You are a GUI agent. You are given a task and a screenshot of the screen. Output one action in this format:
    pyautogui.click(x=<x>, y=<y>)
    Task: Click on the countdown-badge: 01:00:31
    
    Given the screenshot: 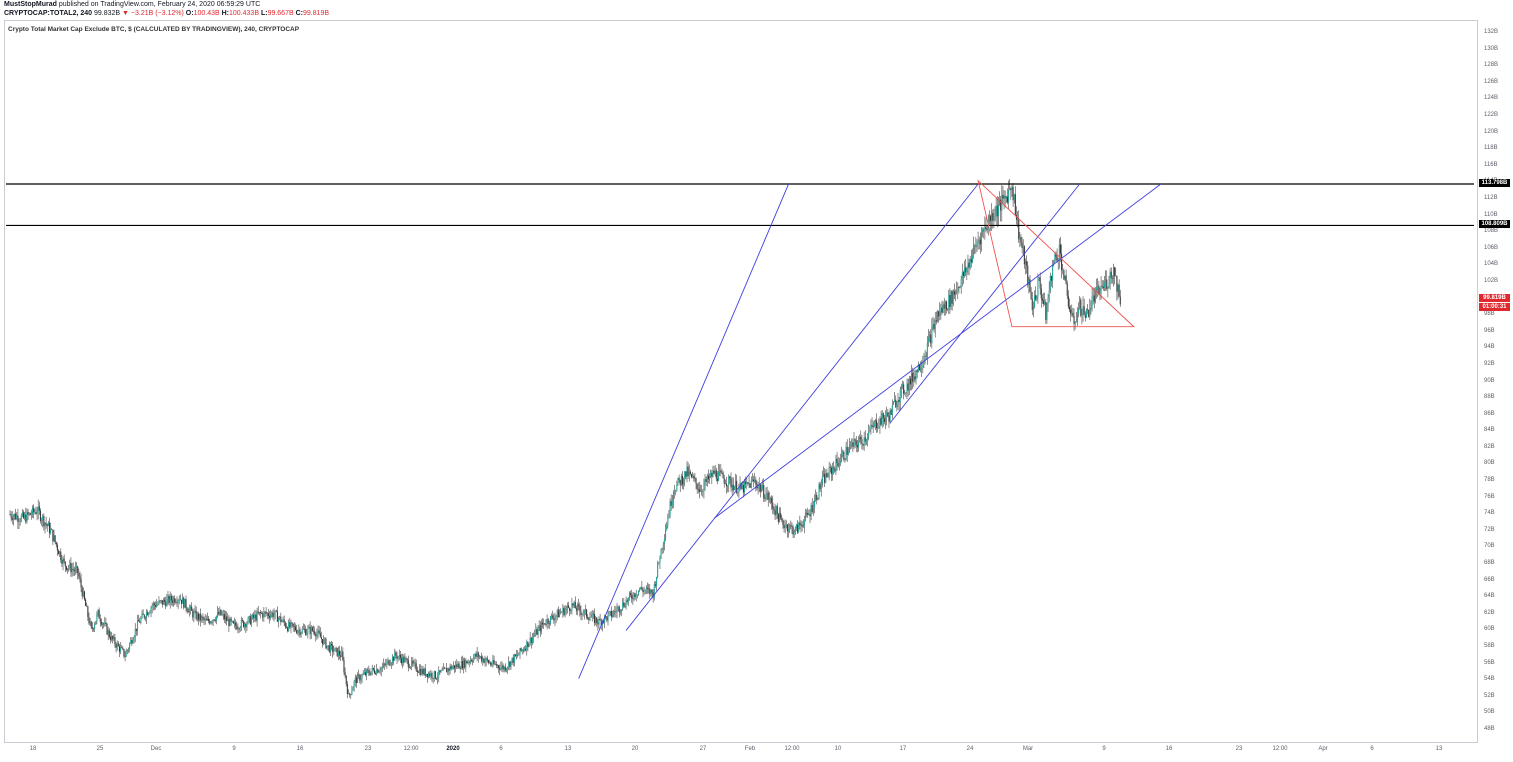 What is the action you would take?
    pyautogui.click(x=1494, y=307)
    